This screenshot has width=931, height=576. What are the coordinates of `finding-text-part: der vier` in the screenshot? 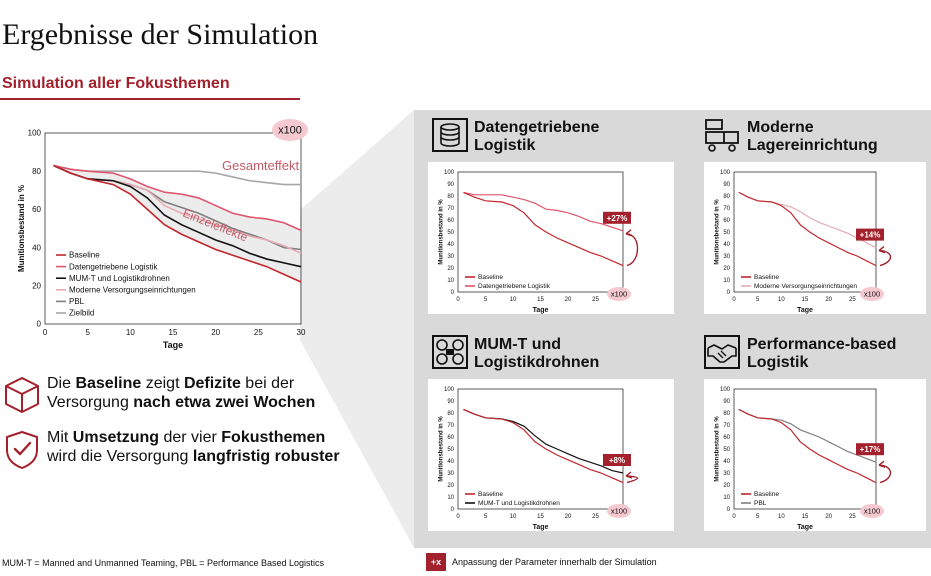 It's located at (190, 437).